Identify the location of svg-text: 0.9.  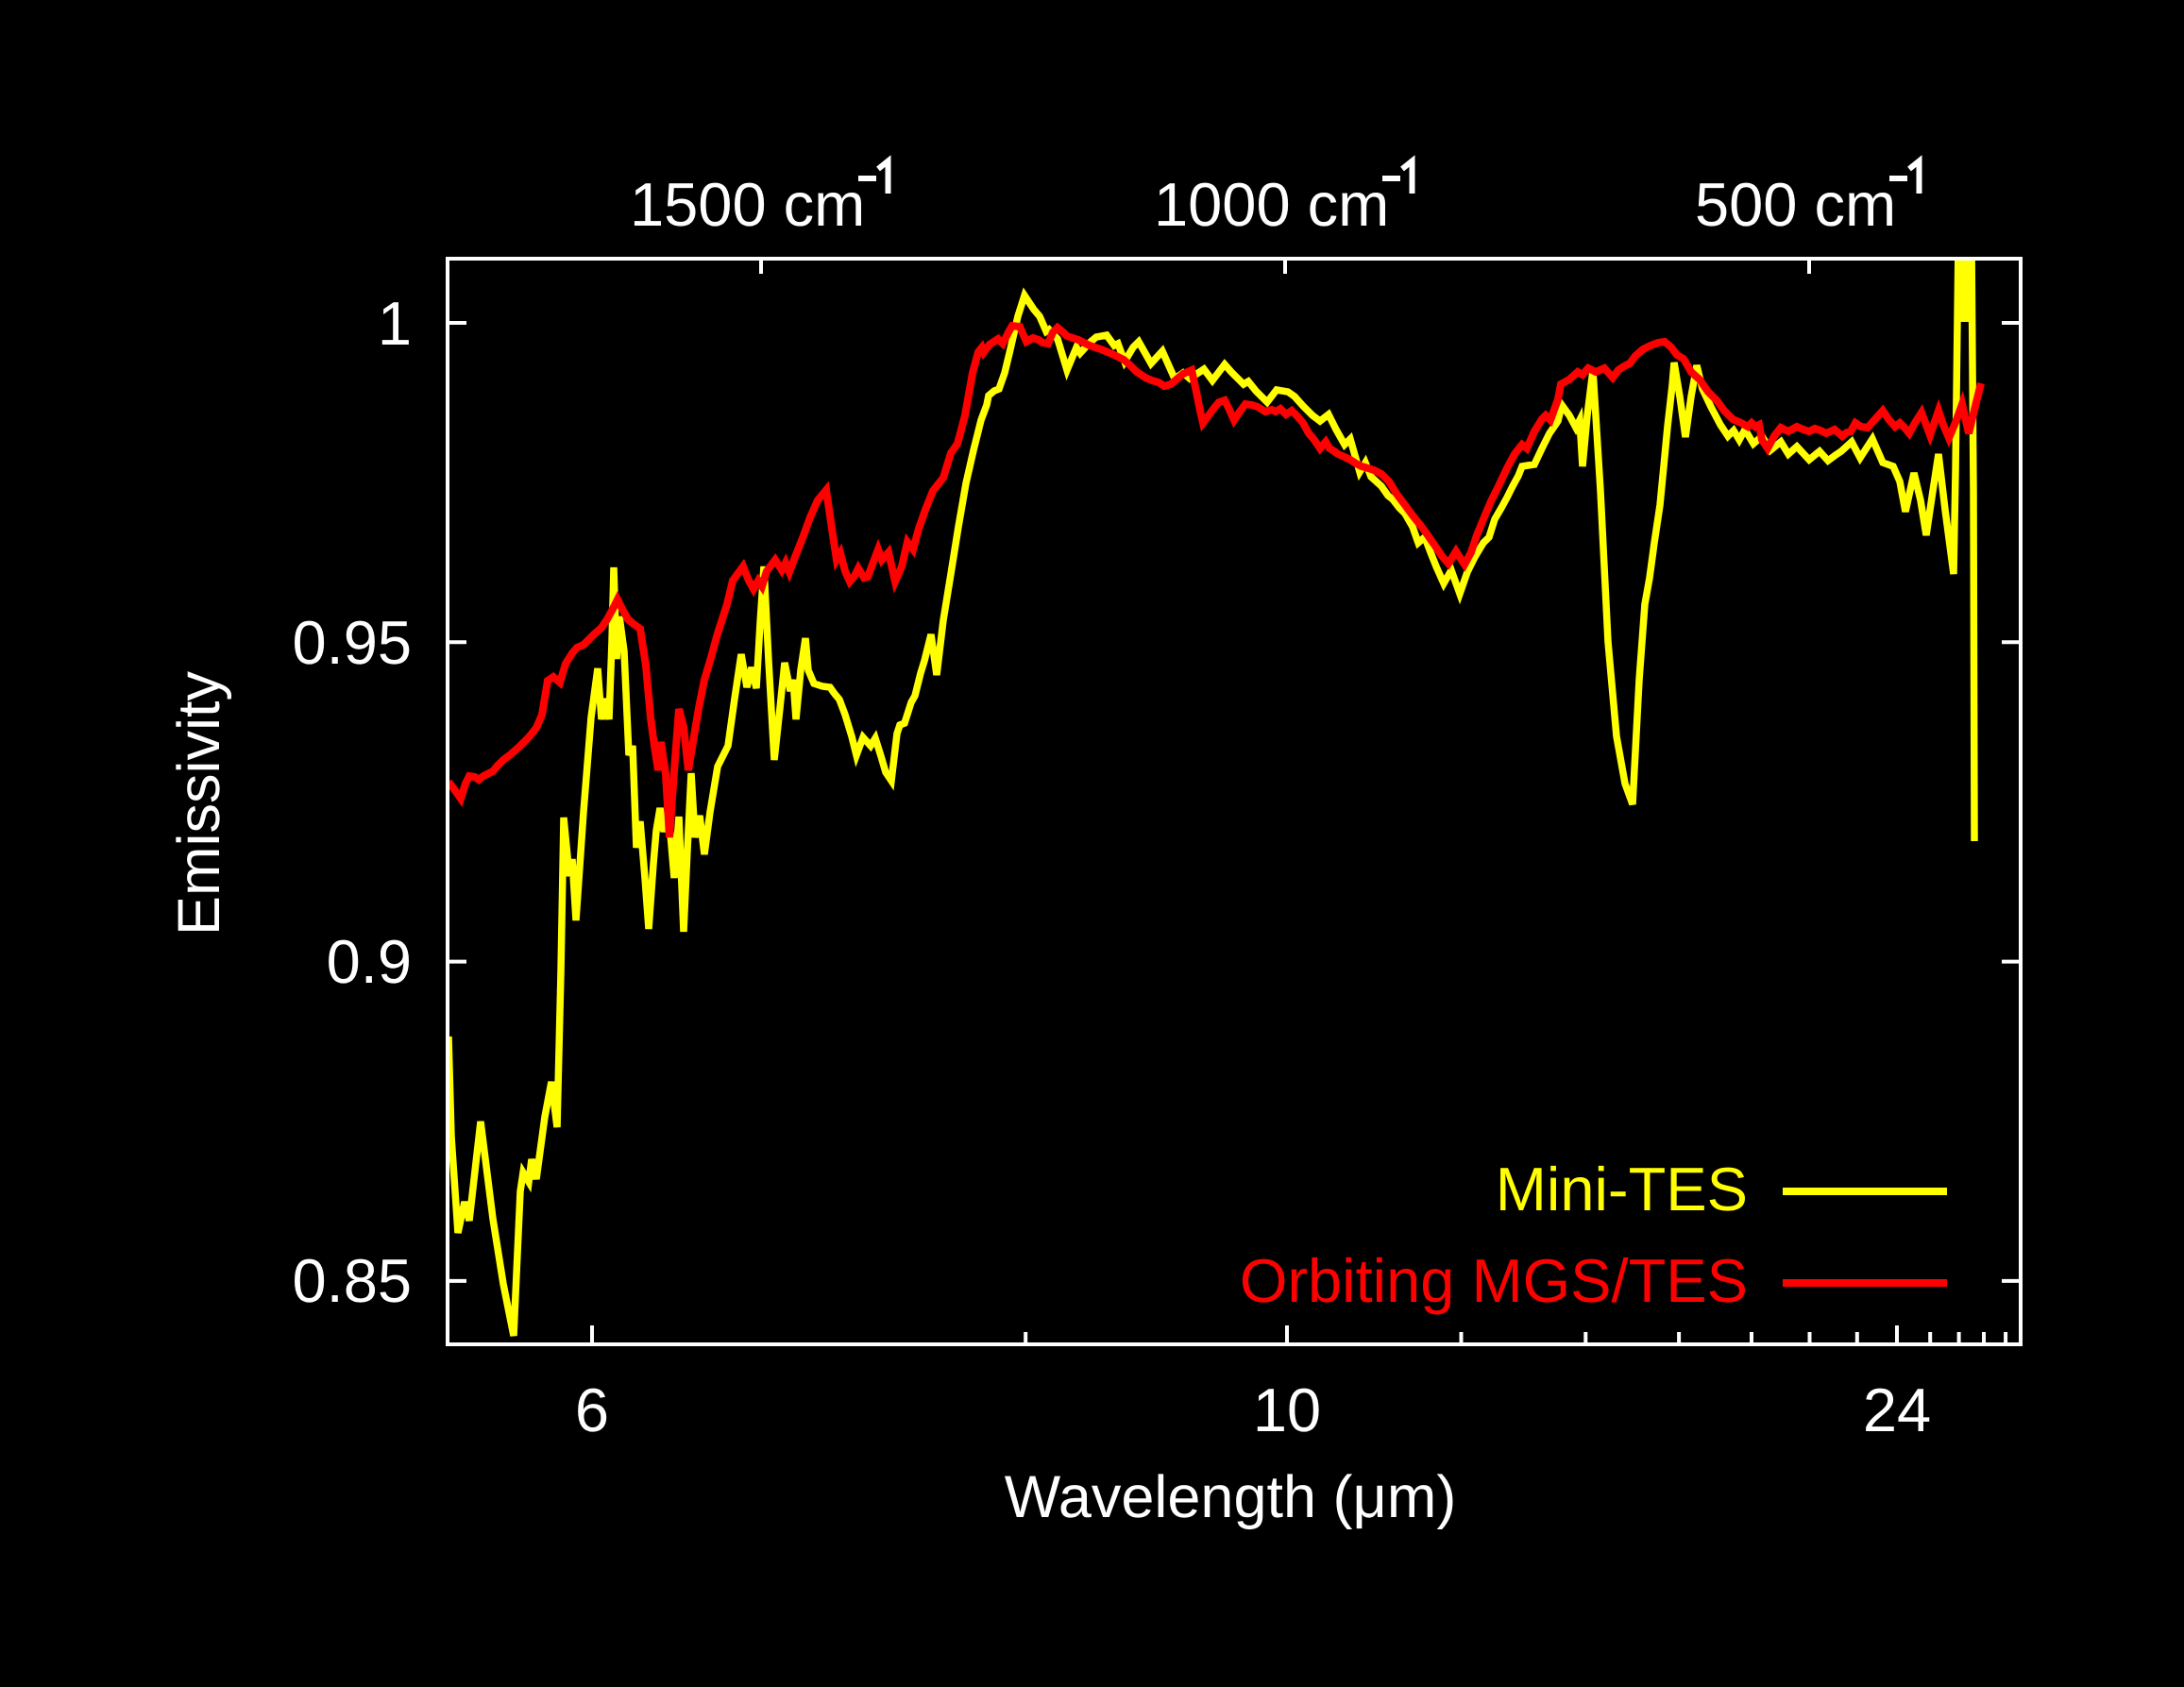
(369, 961).